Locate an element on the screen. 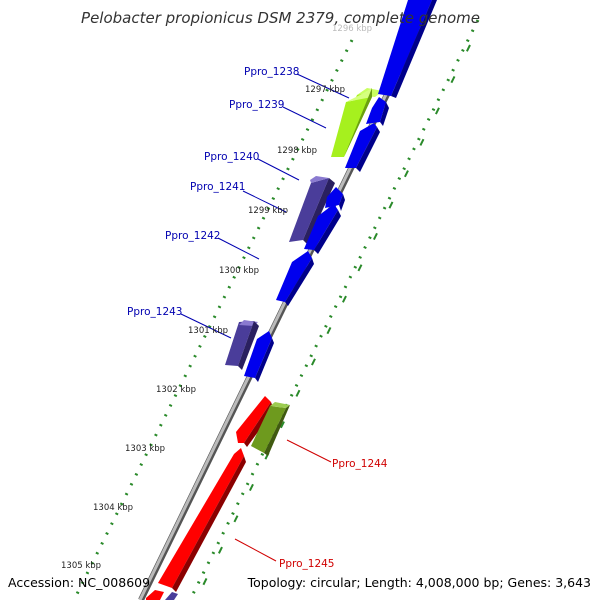  gene-ppro-1244-side is located at coordinates (277, 430).